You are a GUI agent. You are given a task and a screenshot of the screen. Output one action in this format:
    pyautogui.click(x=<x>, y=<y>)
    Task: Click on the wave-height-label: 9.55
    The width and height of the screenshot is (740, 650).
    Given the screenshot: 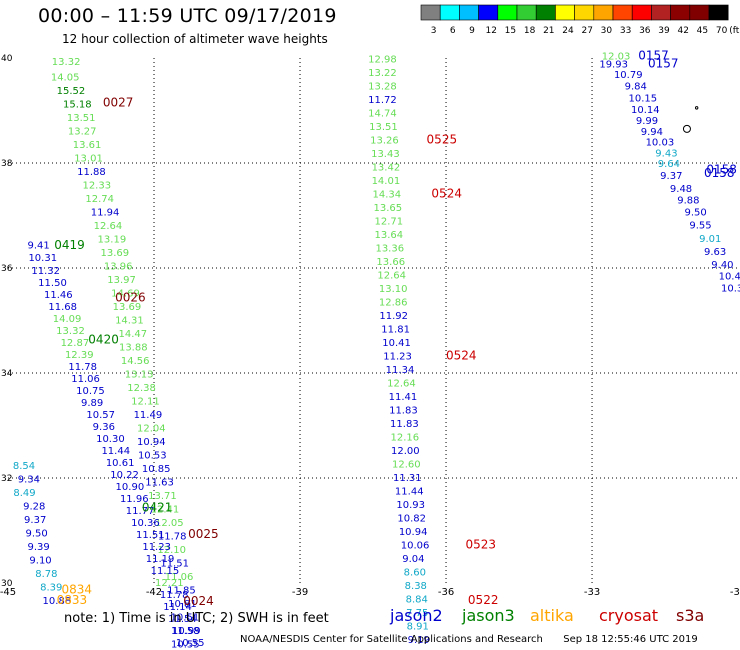 What is the action you would take?
    pyautogui.click(x=700, y=226)
    